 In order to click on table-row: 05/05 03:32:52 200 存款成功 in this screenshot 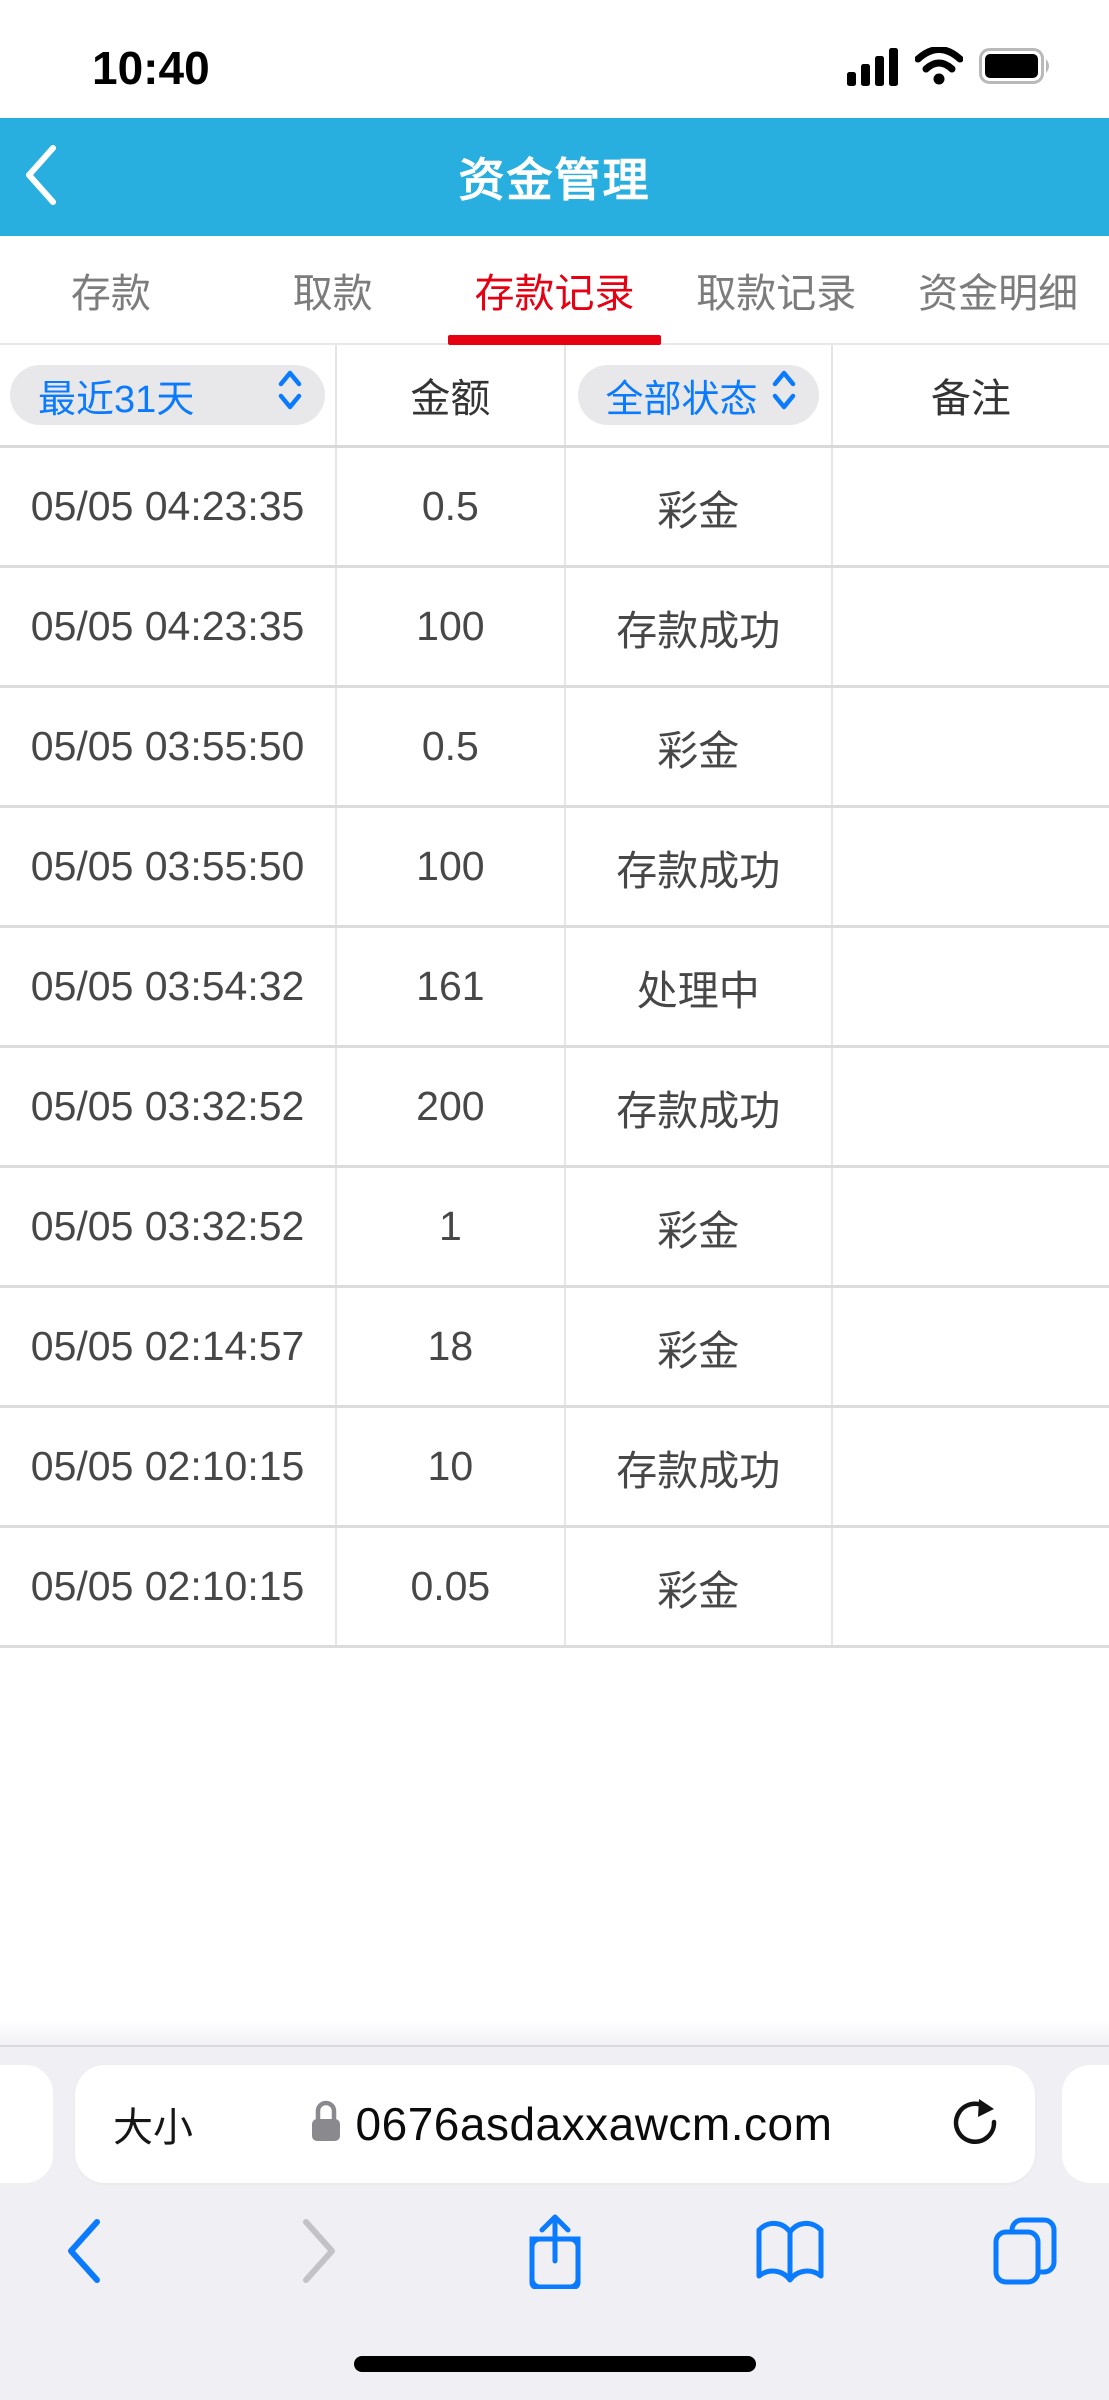, I will do `click(554, 1108)`.